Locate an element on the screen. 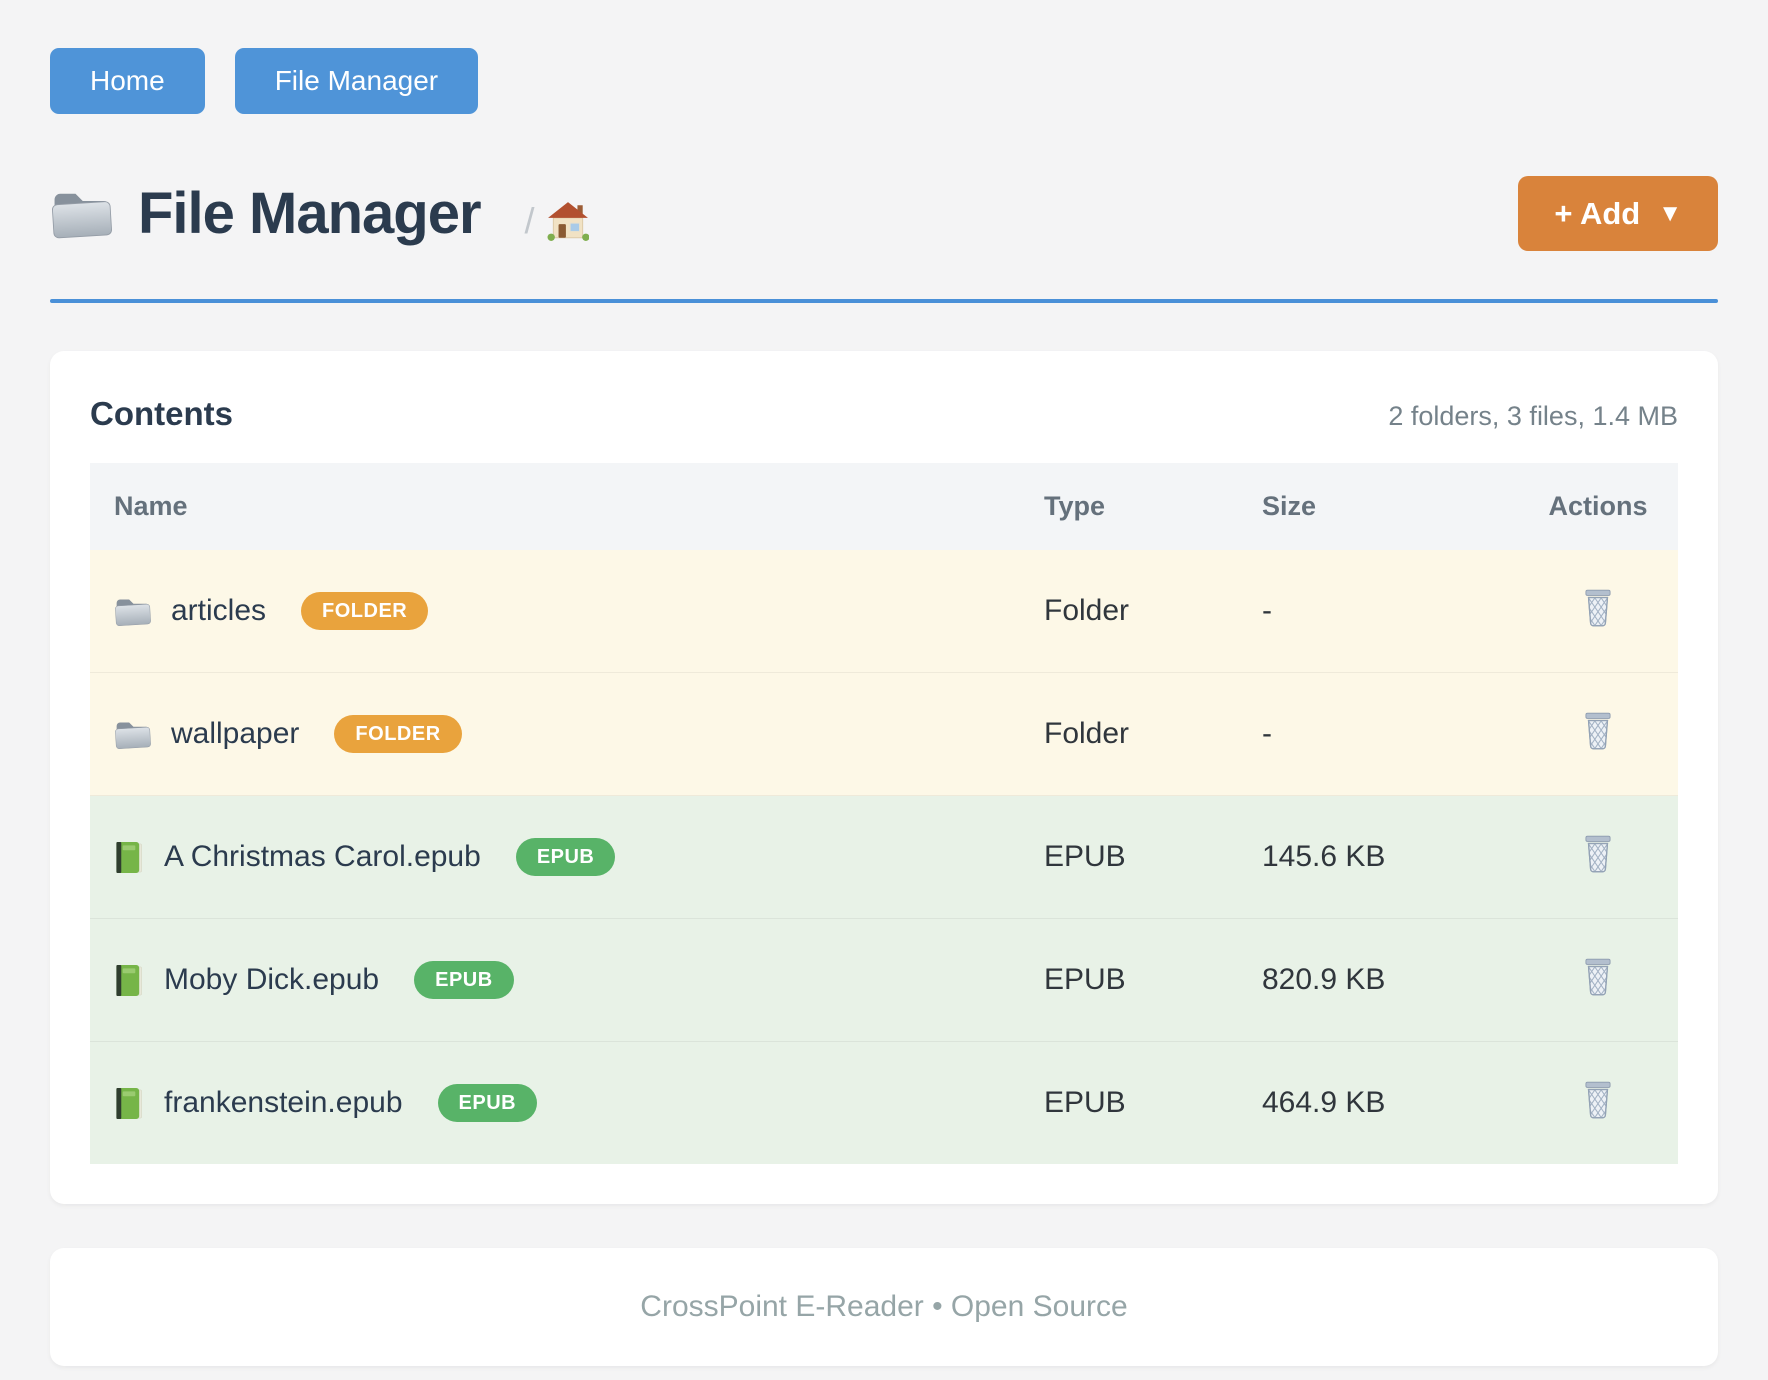  file-name-link: frankenstein.epub is located at coordinates (283, 1102).